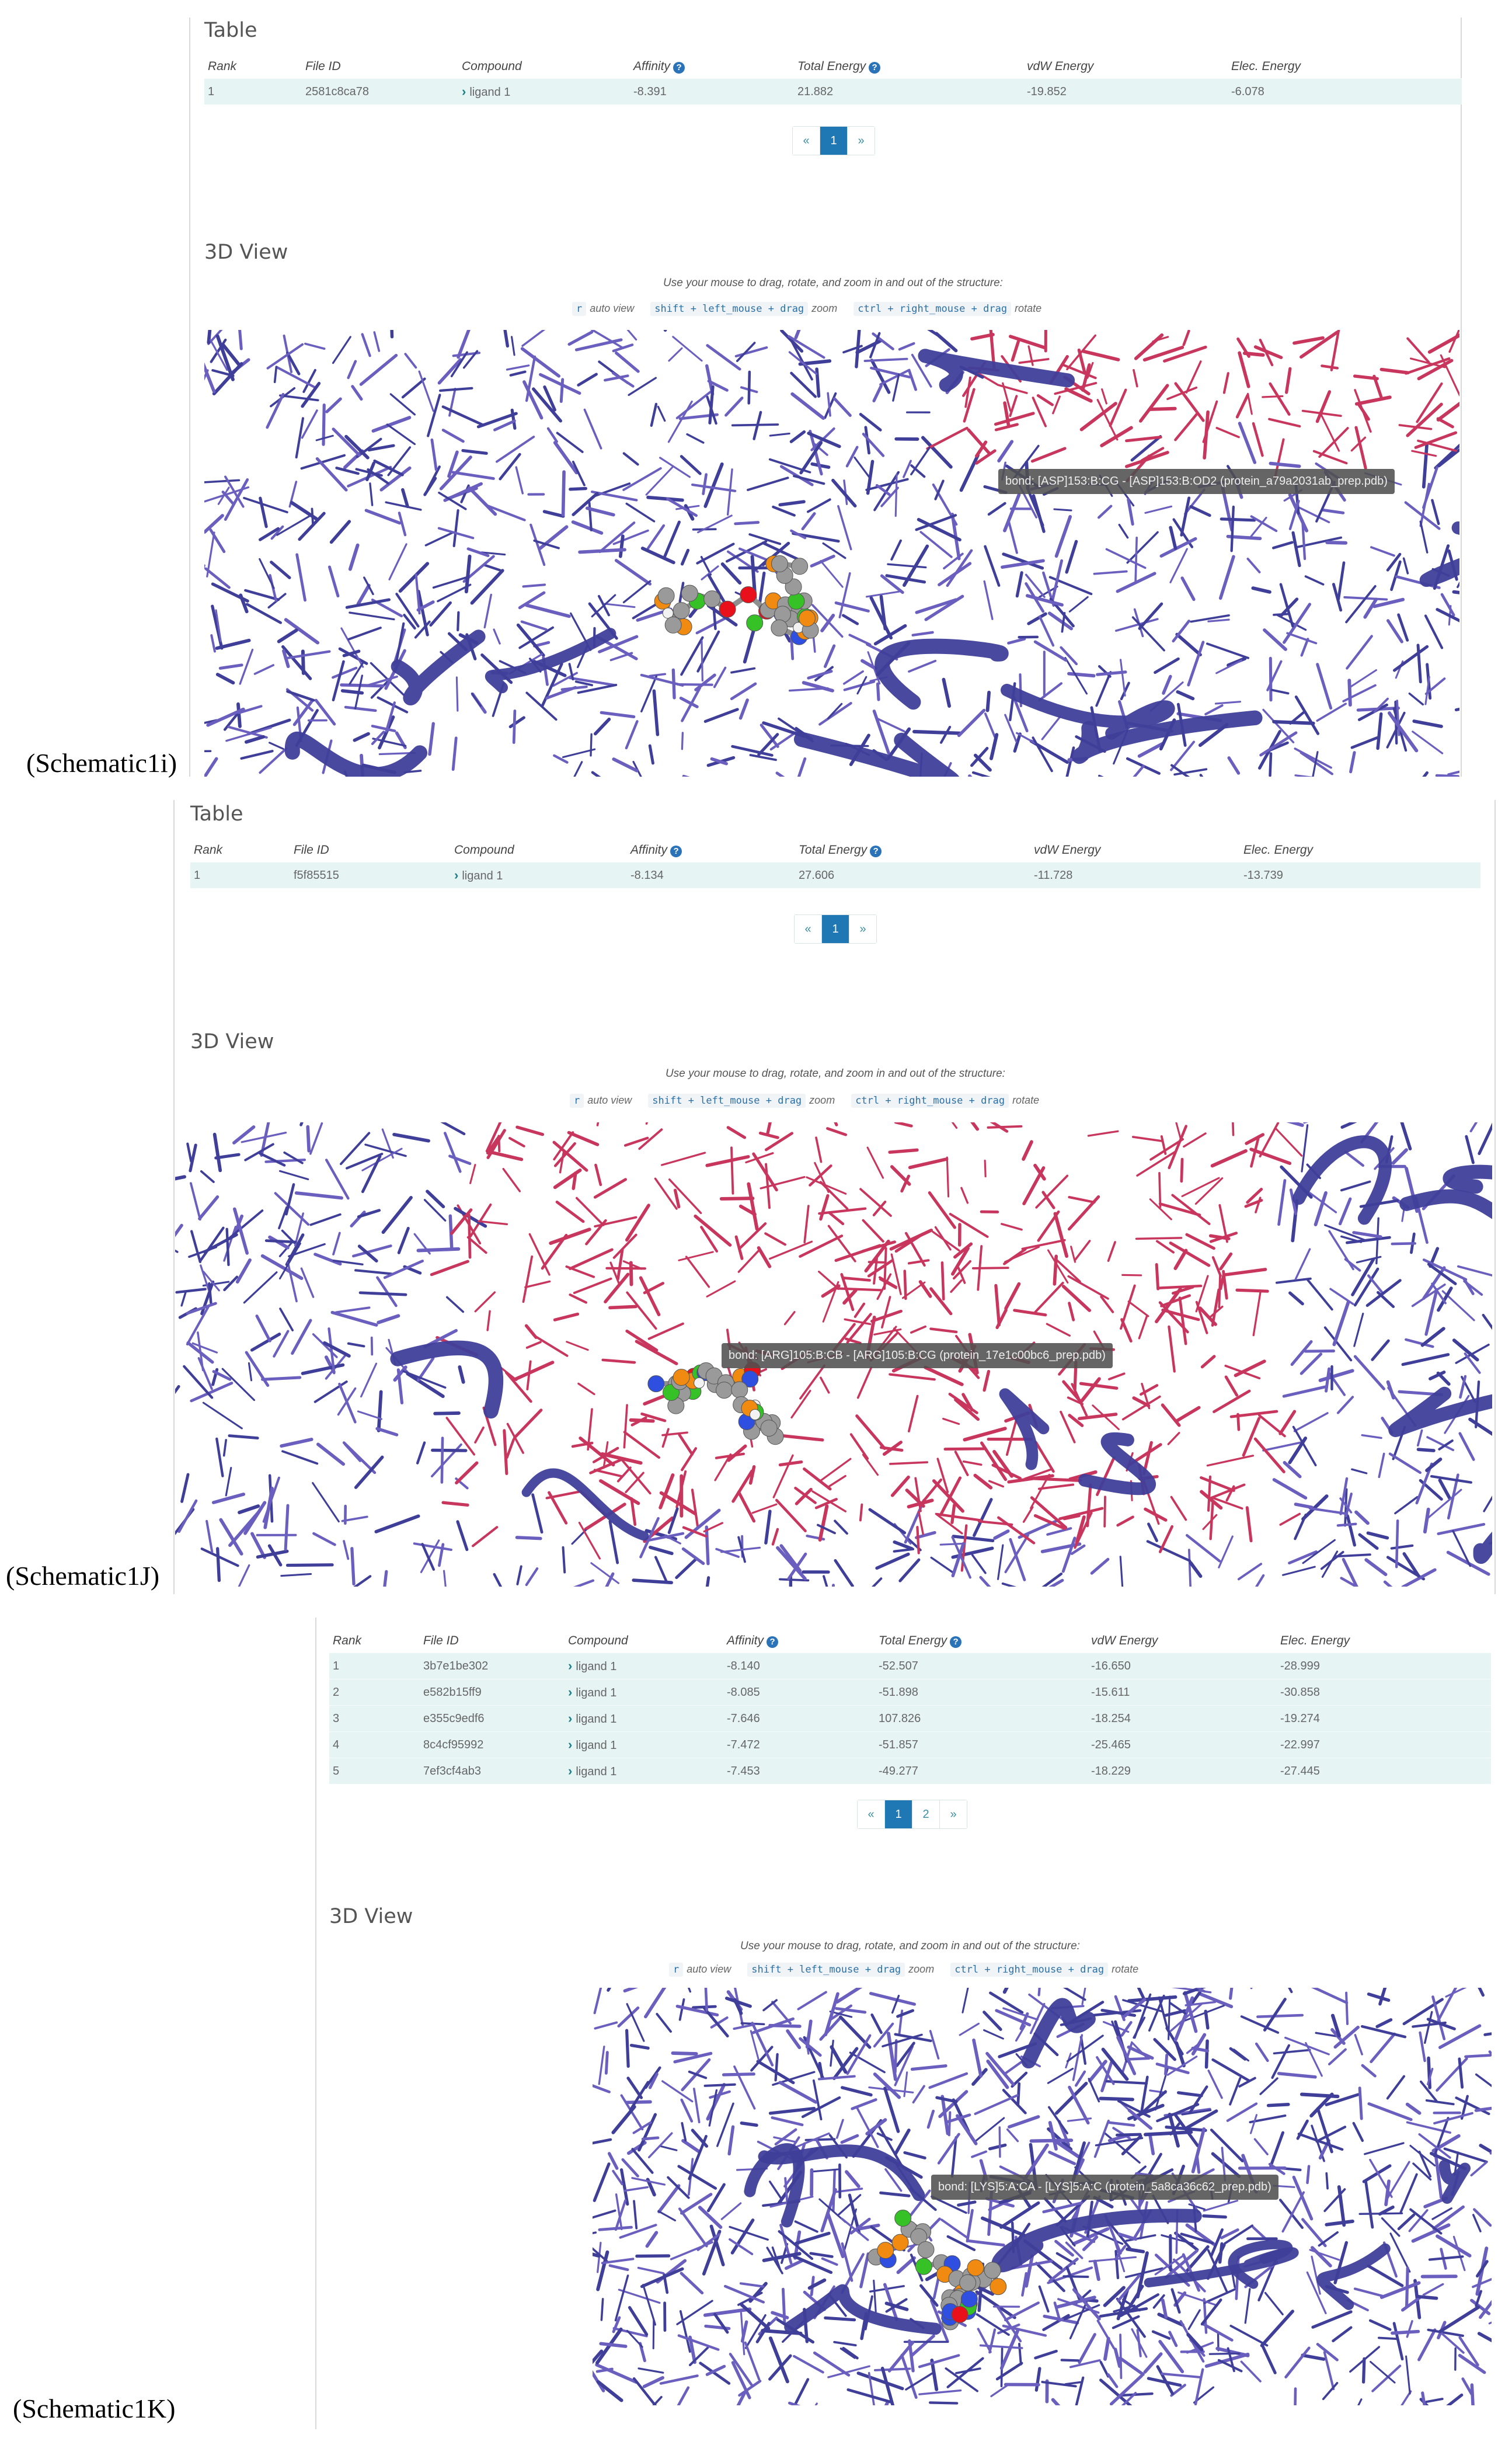  Describe the element at coordinates (744, 1718) in the screenshot. I see `cell-value: -7.646` at that location.